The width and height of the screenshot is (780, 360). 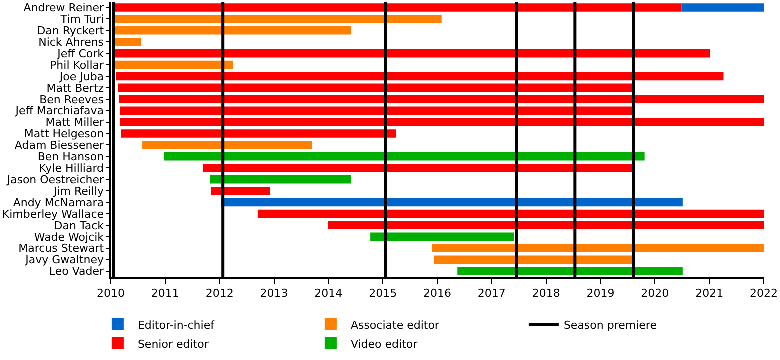 What do you see at coordinates (79, 225) in the screenshot?
I see `y-tick-label: Dan Tack` at bounding box center [79, 225].